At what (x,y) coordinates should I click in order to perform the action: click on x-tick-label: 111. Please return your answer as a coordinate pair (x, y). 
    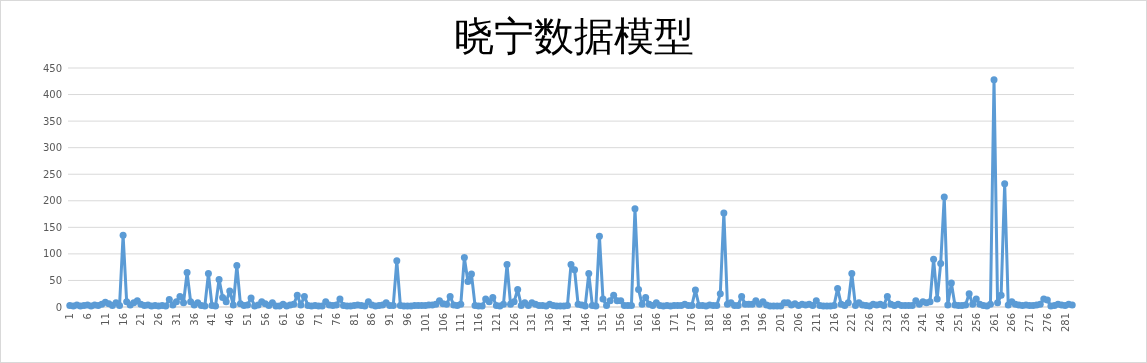
    Looking at the image, I should click on (461, 323).